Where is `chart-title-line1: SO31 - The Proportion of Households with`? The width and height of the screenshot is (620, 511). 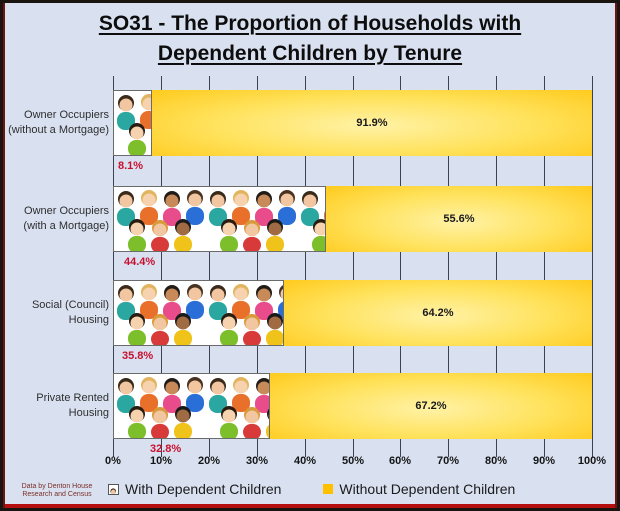 chart-title-line1: SO31 - The Proportion of Households with is located at coordinates (310, 23).